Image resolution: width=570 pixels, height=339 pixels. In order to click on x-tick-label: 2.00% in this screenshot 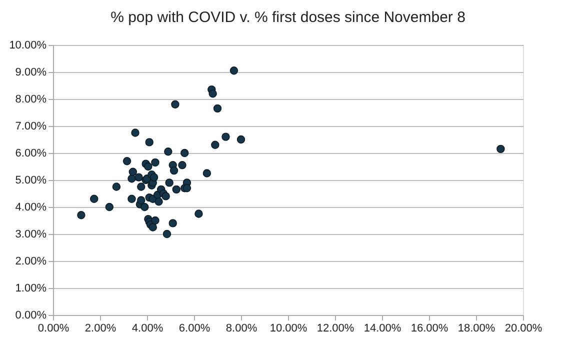, I will do `click(100, 328)`.